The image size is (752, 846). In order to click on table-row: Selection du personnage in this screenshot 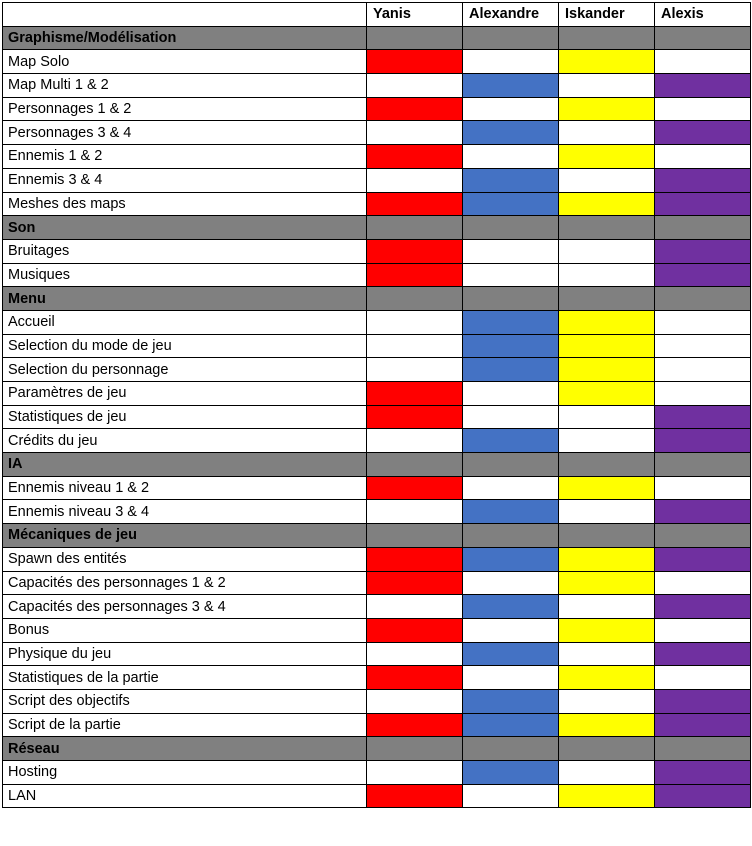, I will do `click(376, 369)`.